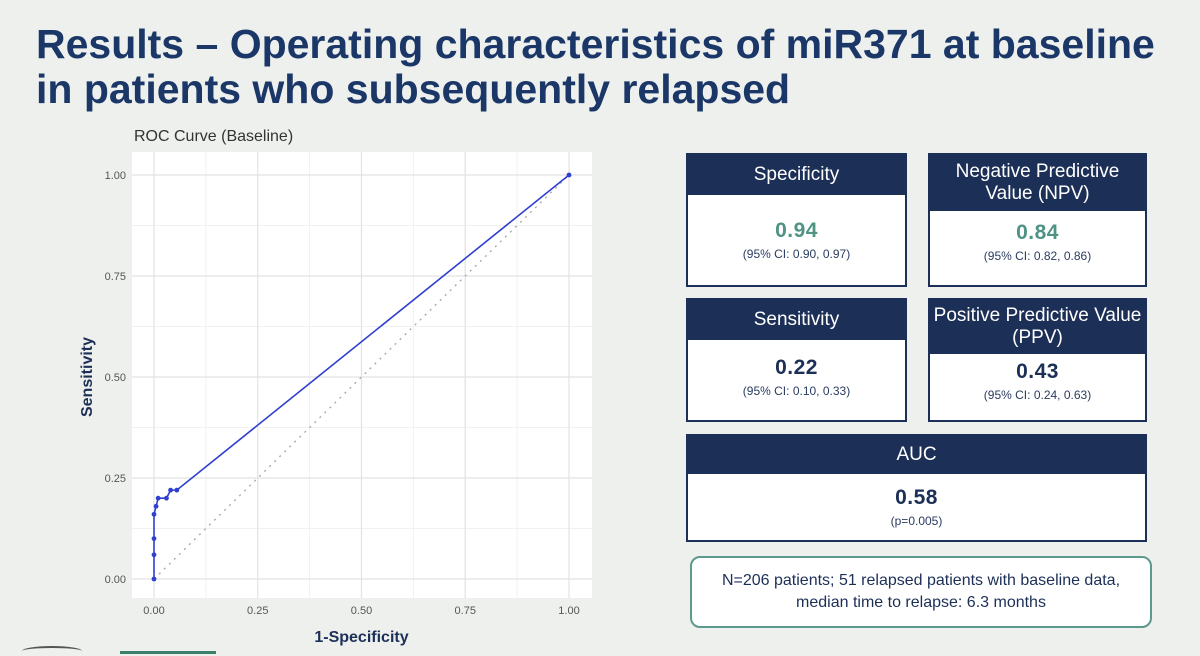 The width and height of the screenshot is (1200, 656). I want to click on sensitivity-header: Sensitivity, so click(796, 320).